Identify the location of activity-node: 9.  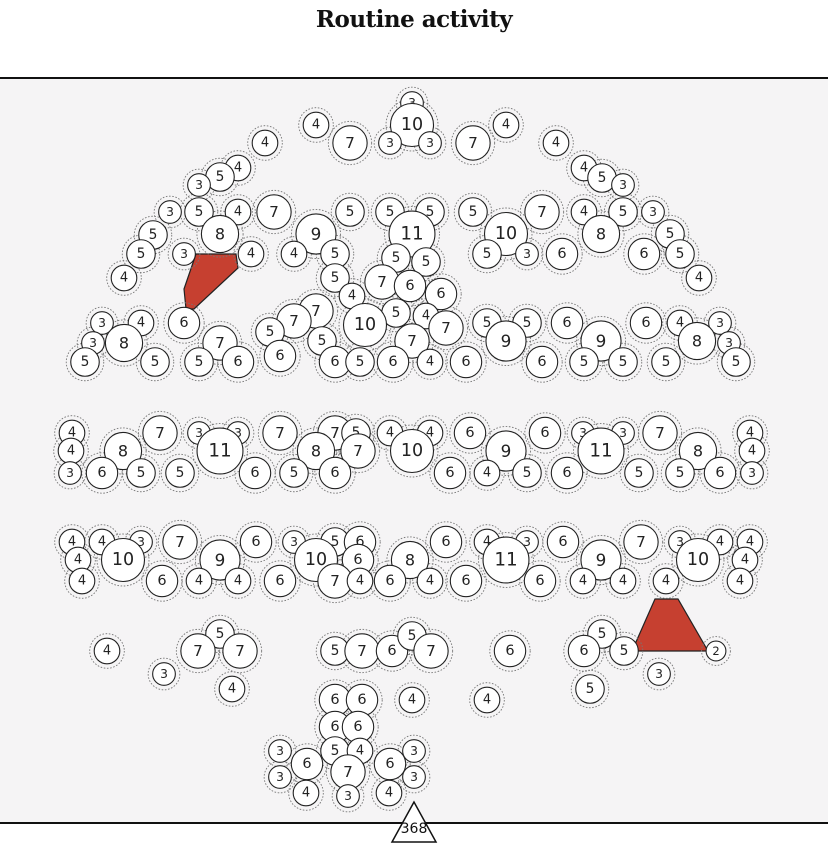
(506, 341).